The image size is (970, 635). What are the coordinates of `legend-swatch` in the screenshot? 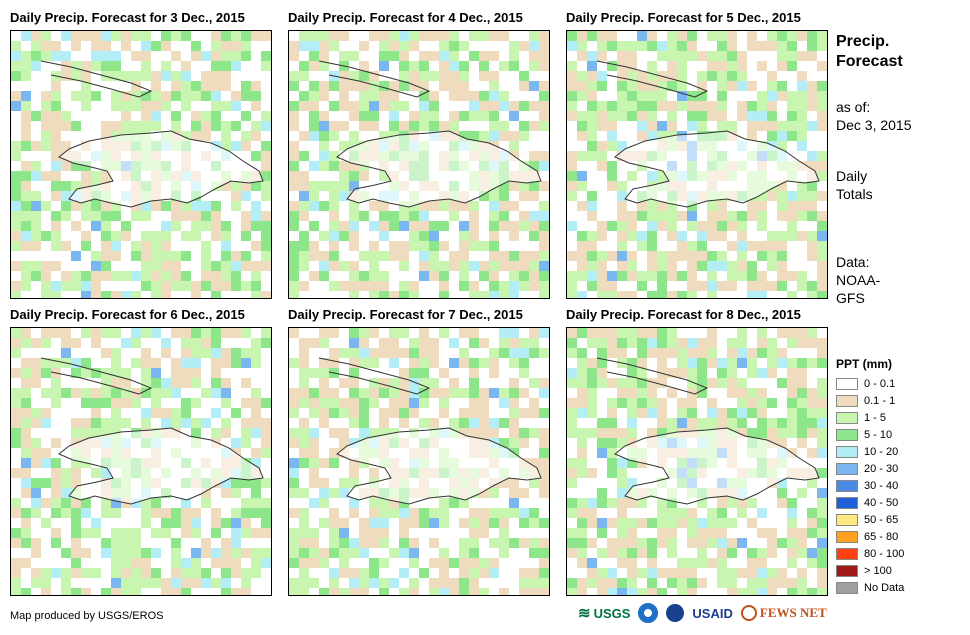 It's located at (847, 570).